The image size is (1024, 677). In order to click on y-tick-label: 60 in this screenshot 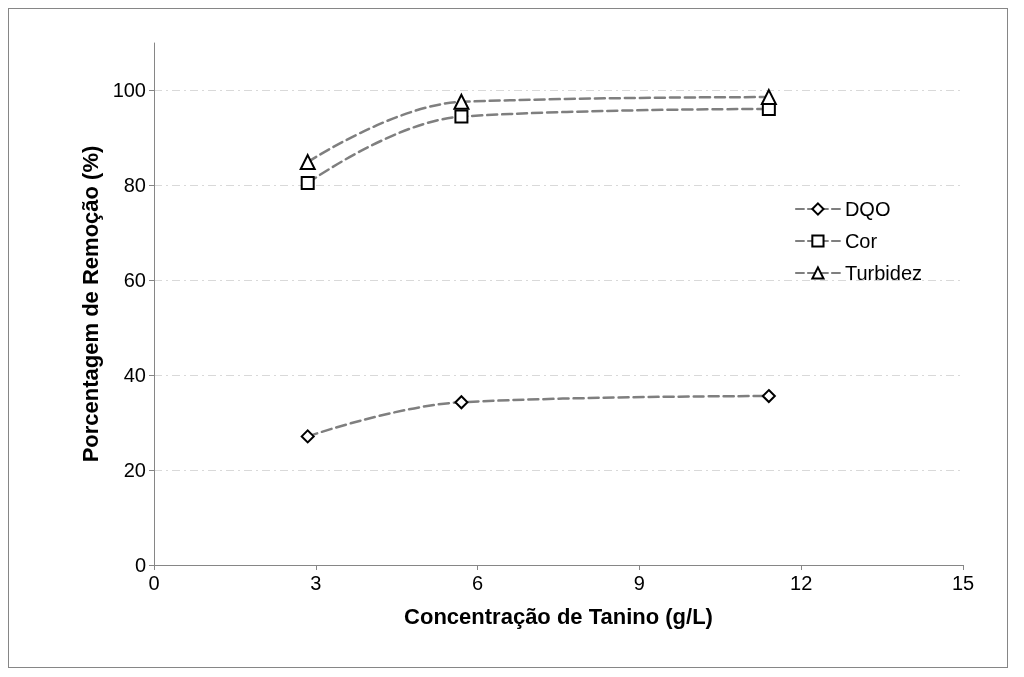, I will do `click(134, 280)`.